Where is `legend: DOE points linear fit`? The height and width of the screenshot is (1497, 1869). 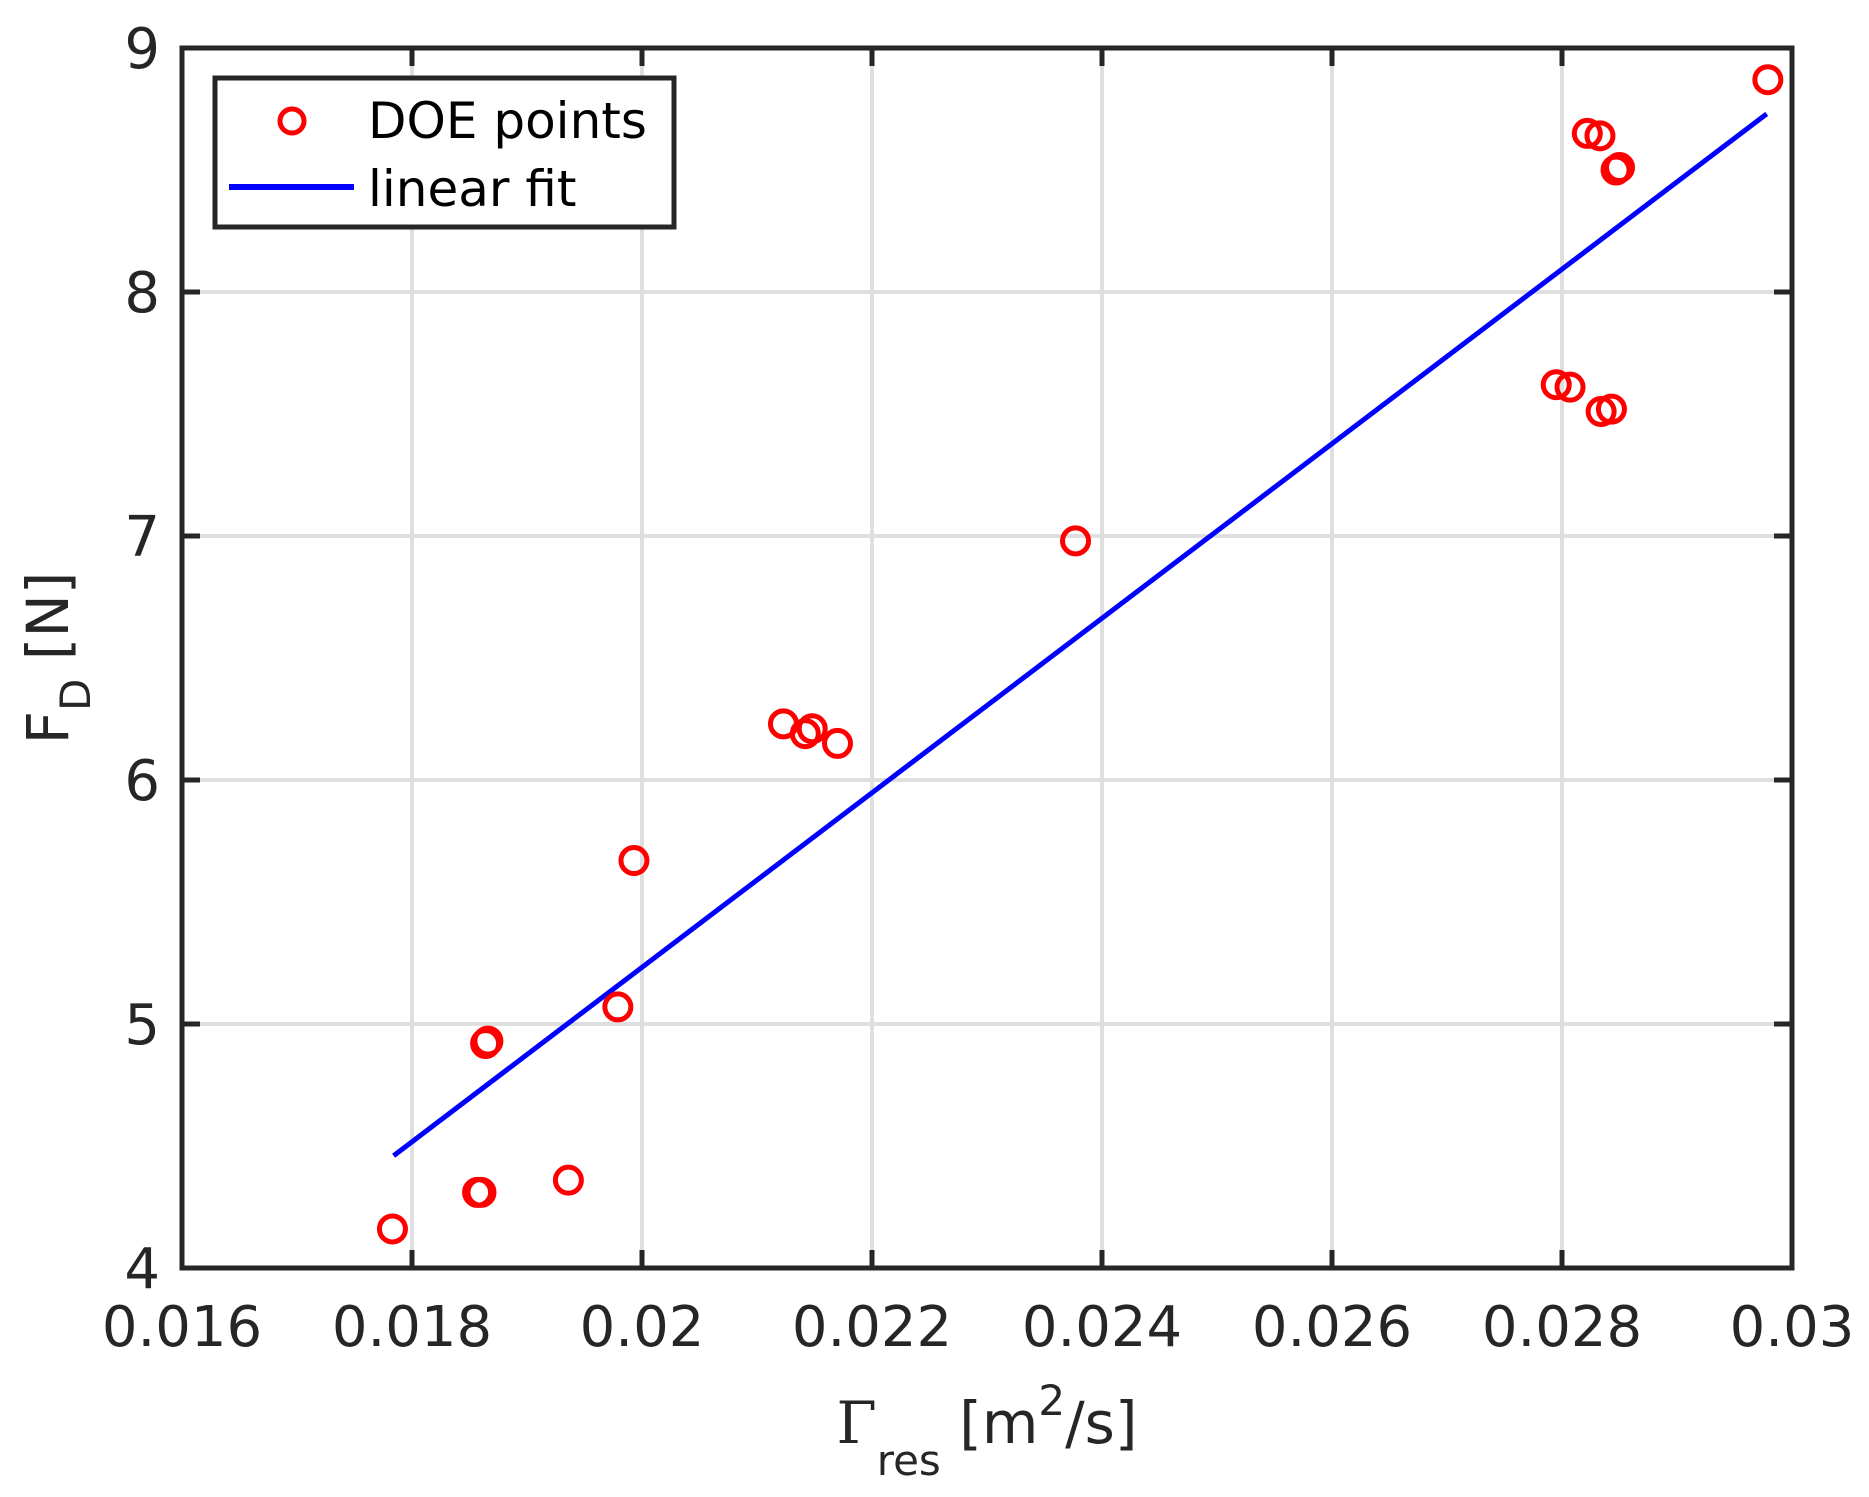
legend: DOE points linear fit is located at coordinates (444, 152).